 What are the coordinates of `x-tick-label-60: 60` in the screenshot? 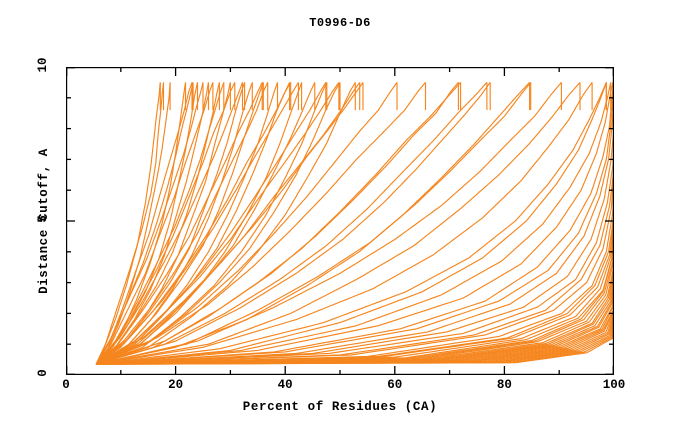 It's located at (395, 385).